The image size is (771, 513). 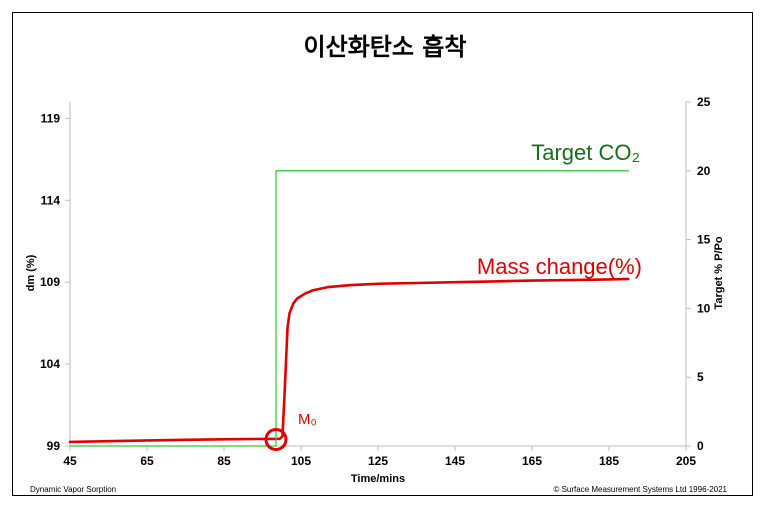 What do you see at coordinates (686, 461) in the screenshot?
I see `x-tick-label: 205` at bounding box center [686, 461].